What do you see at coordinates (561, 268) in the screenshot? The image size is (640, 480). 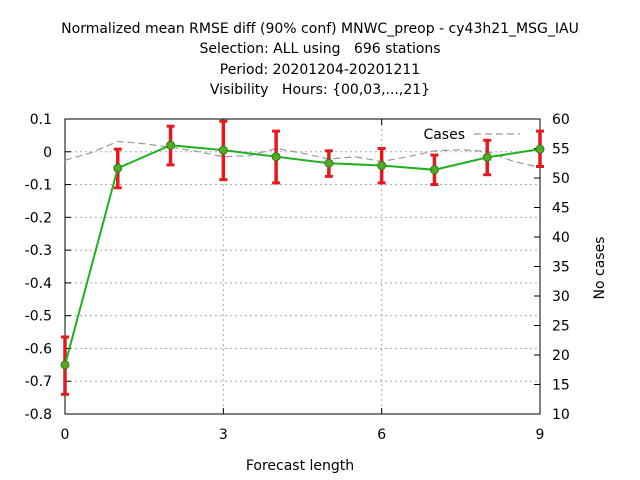 I see `y2-tick-label: 35` at bounding box center [561, 268].